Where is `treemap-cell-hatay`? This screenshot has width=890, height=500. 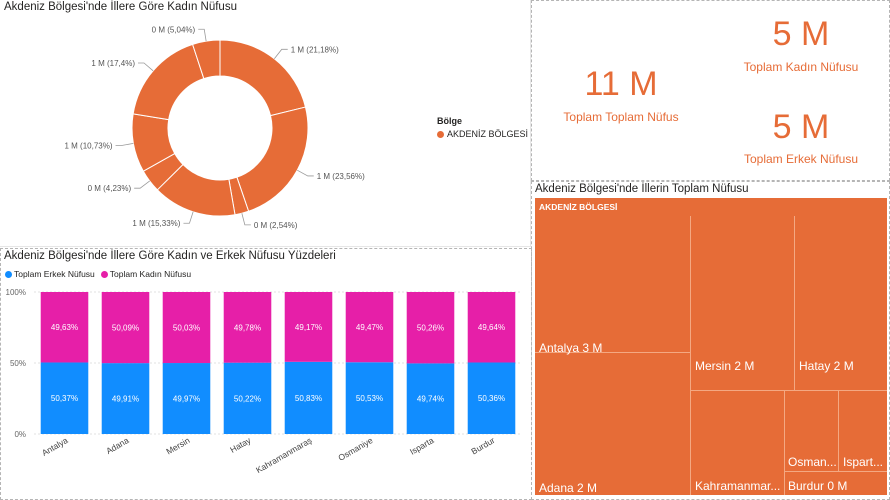
treemap-cell-hatay is located at coordinates (841, 303).